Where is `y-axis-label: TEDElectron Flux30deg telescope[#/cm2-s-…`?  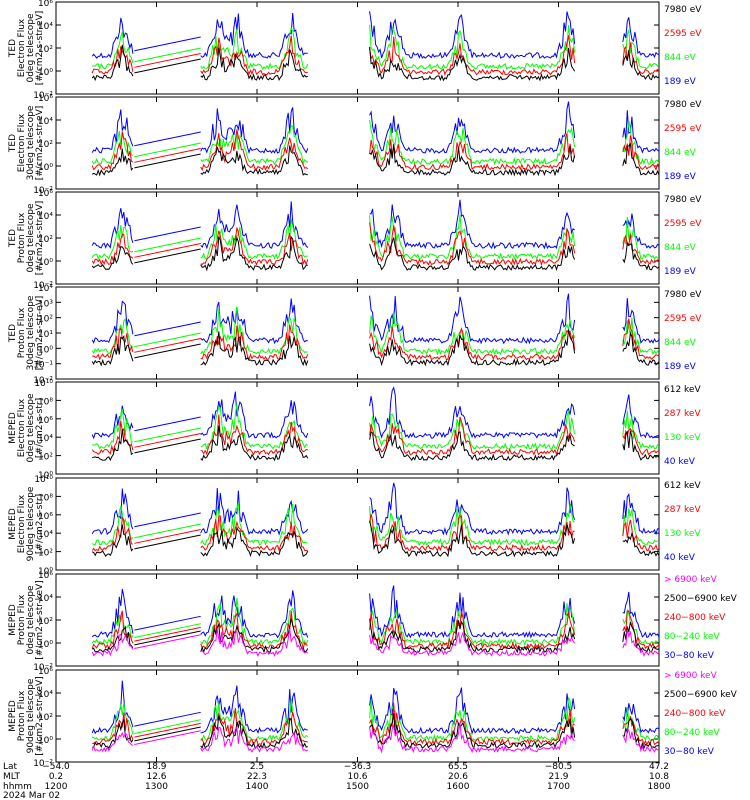 y-axis-label: TEDElectron Flux30deg telescope[#/cm2-s-… is located at coordinates (26, 142).